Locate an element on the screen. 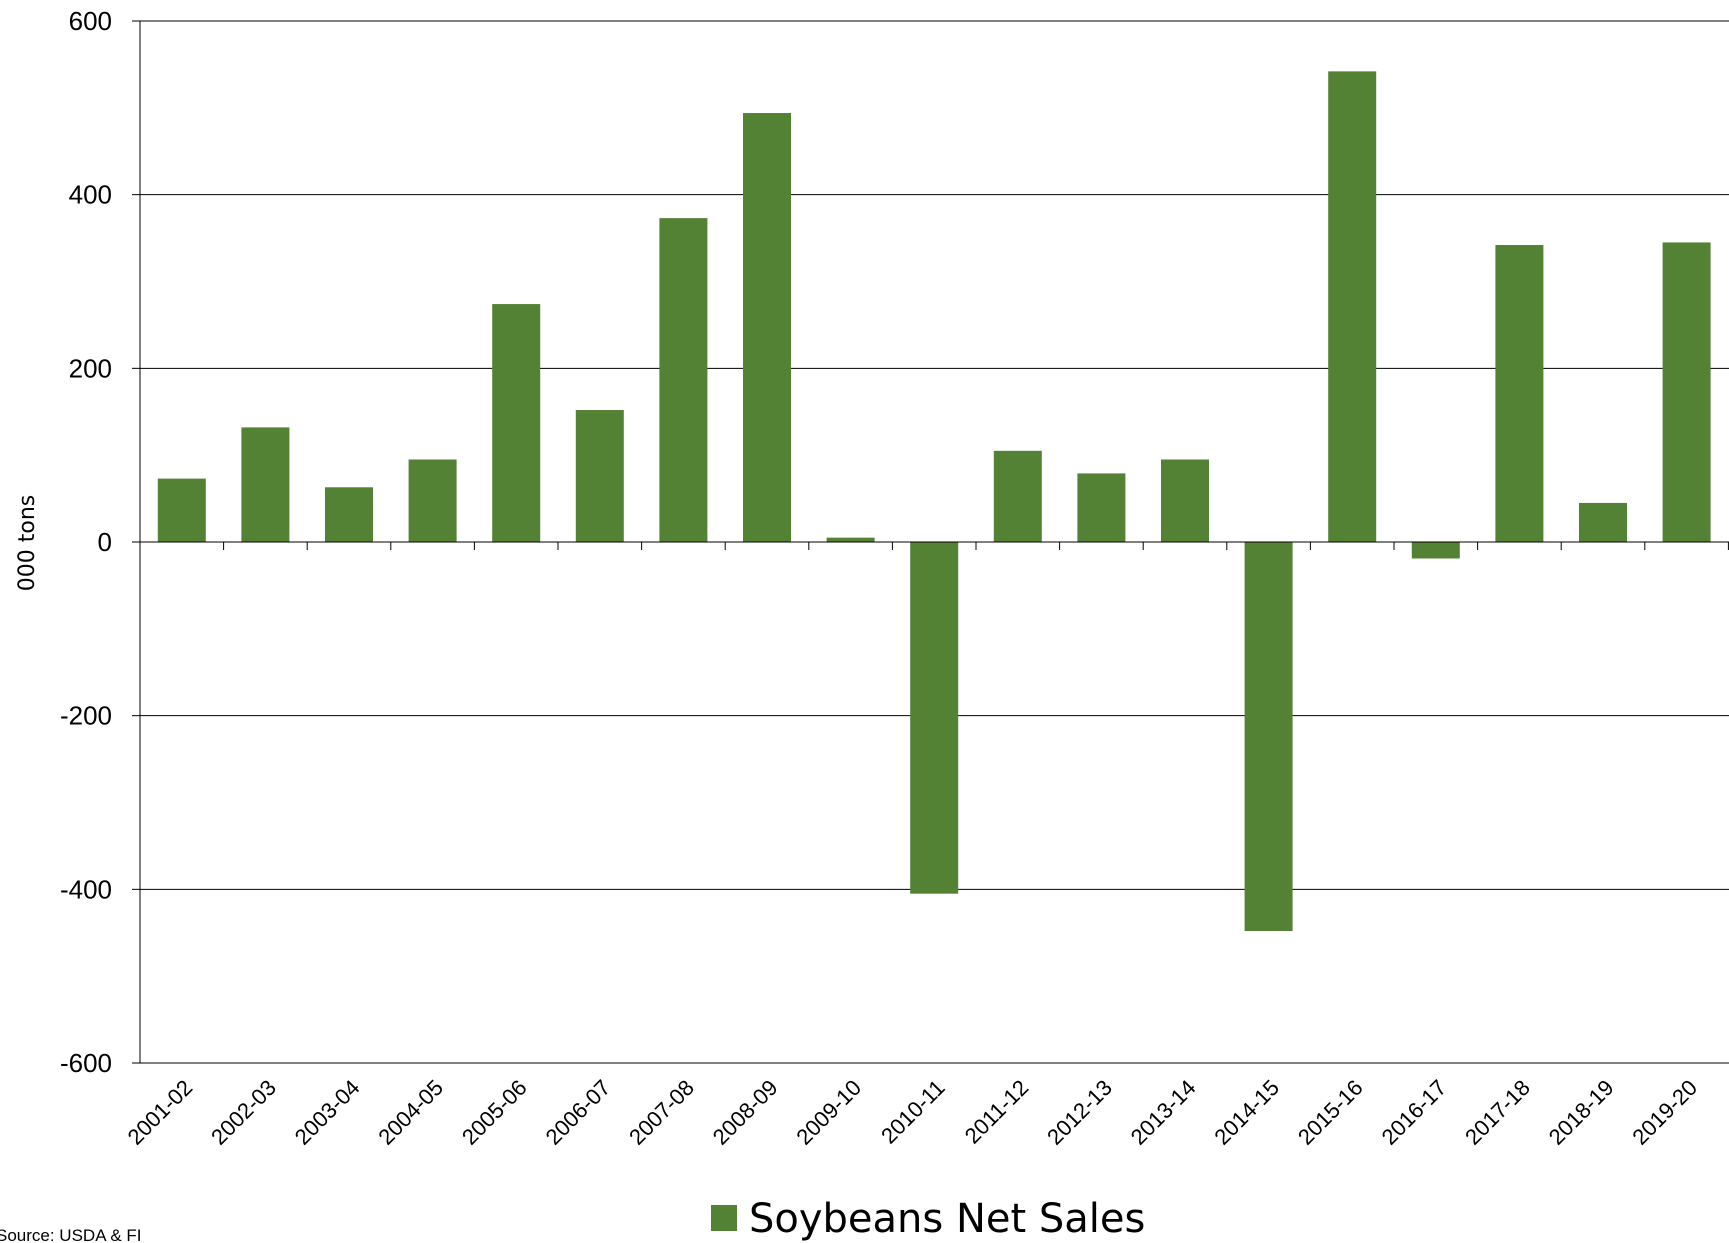  x-tick-label: 2012-13 is located at coordinates (1079, 1112).